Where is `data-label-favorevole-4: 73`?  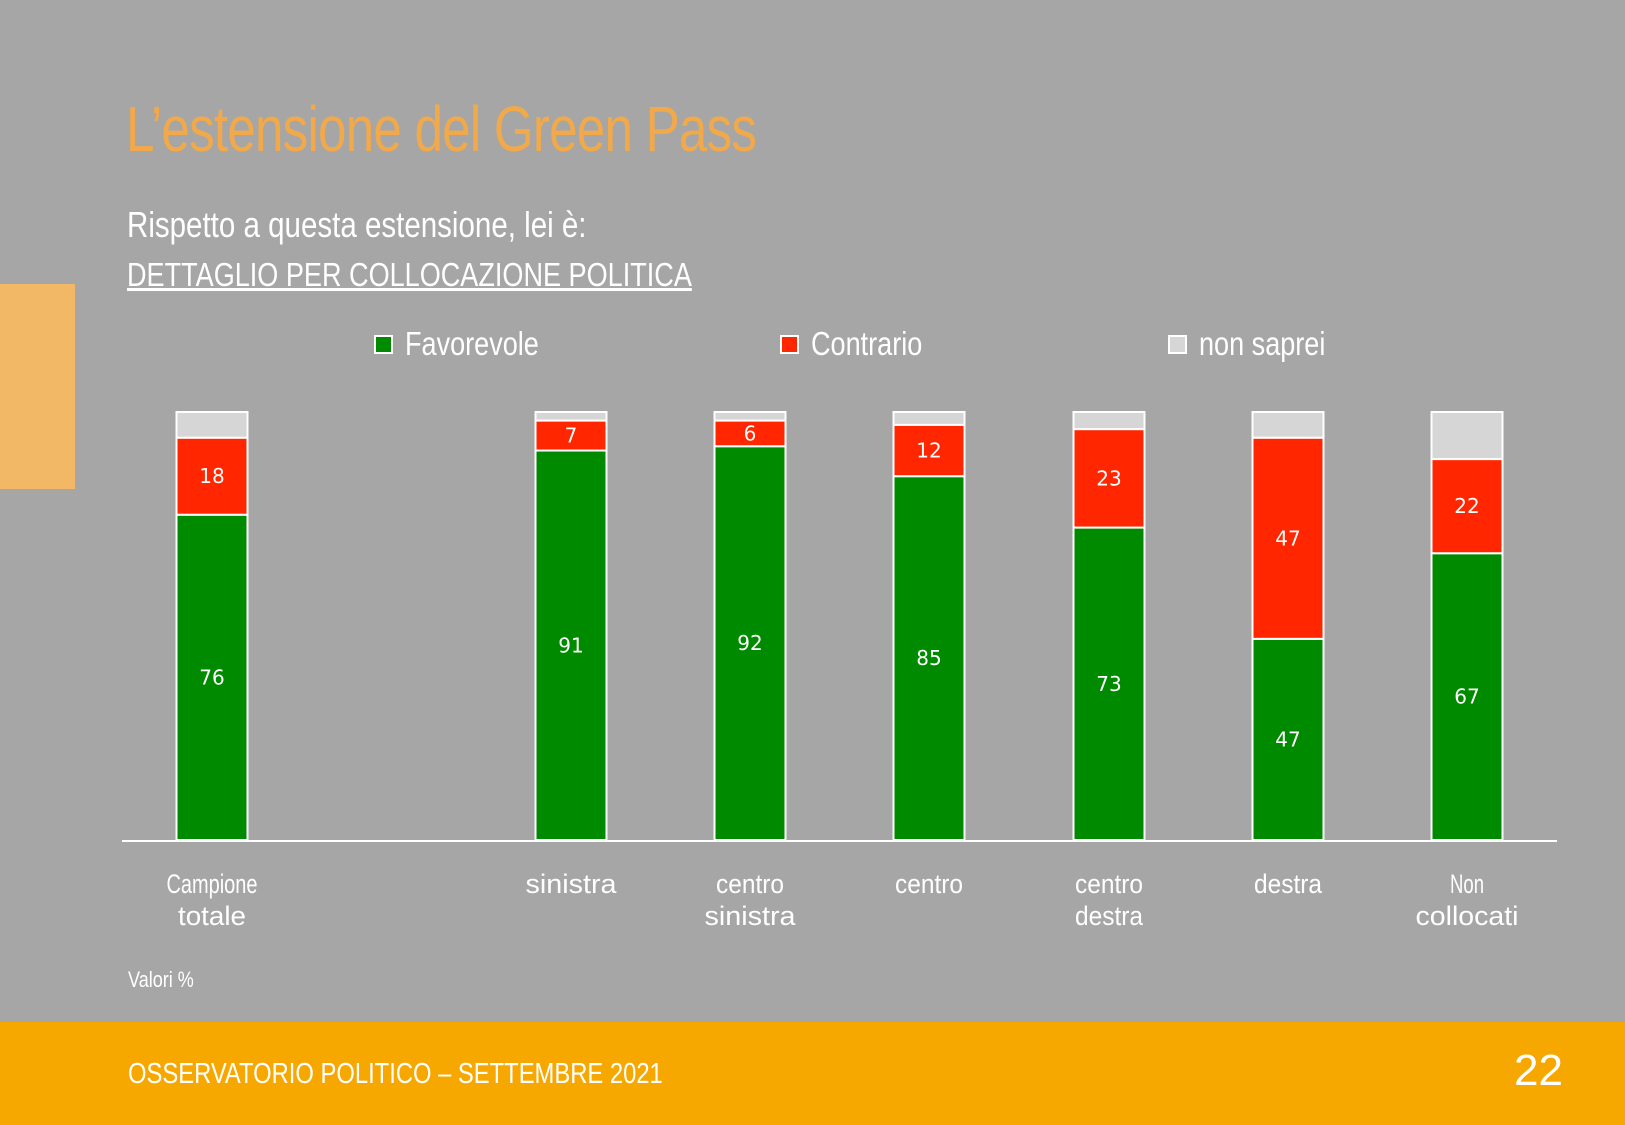 data-label-favorevole-4: 73 is located at coordinates (1108, 684).